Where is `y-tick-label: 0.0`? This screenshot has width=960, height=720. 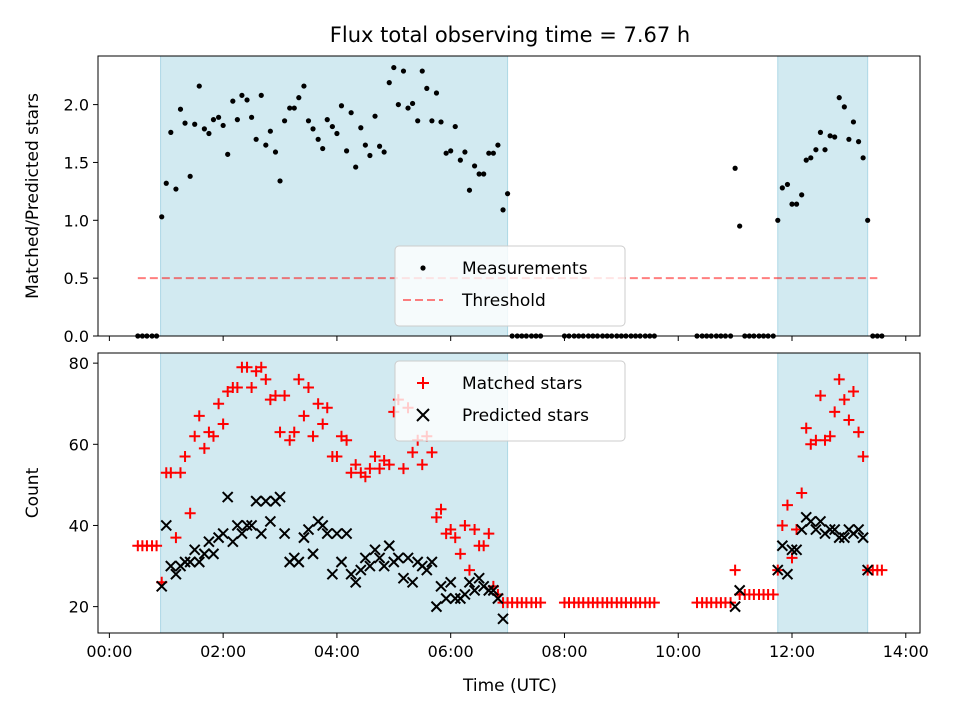 y-tick-label: 0.0 is located at coordinates (76, 336).